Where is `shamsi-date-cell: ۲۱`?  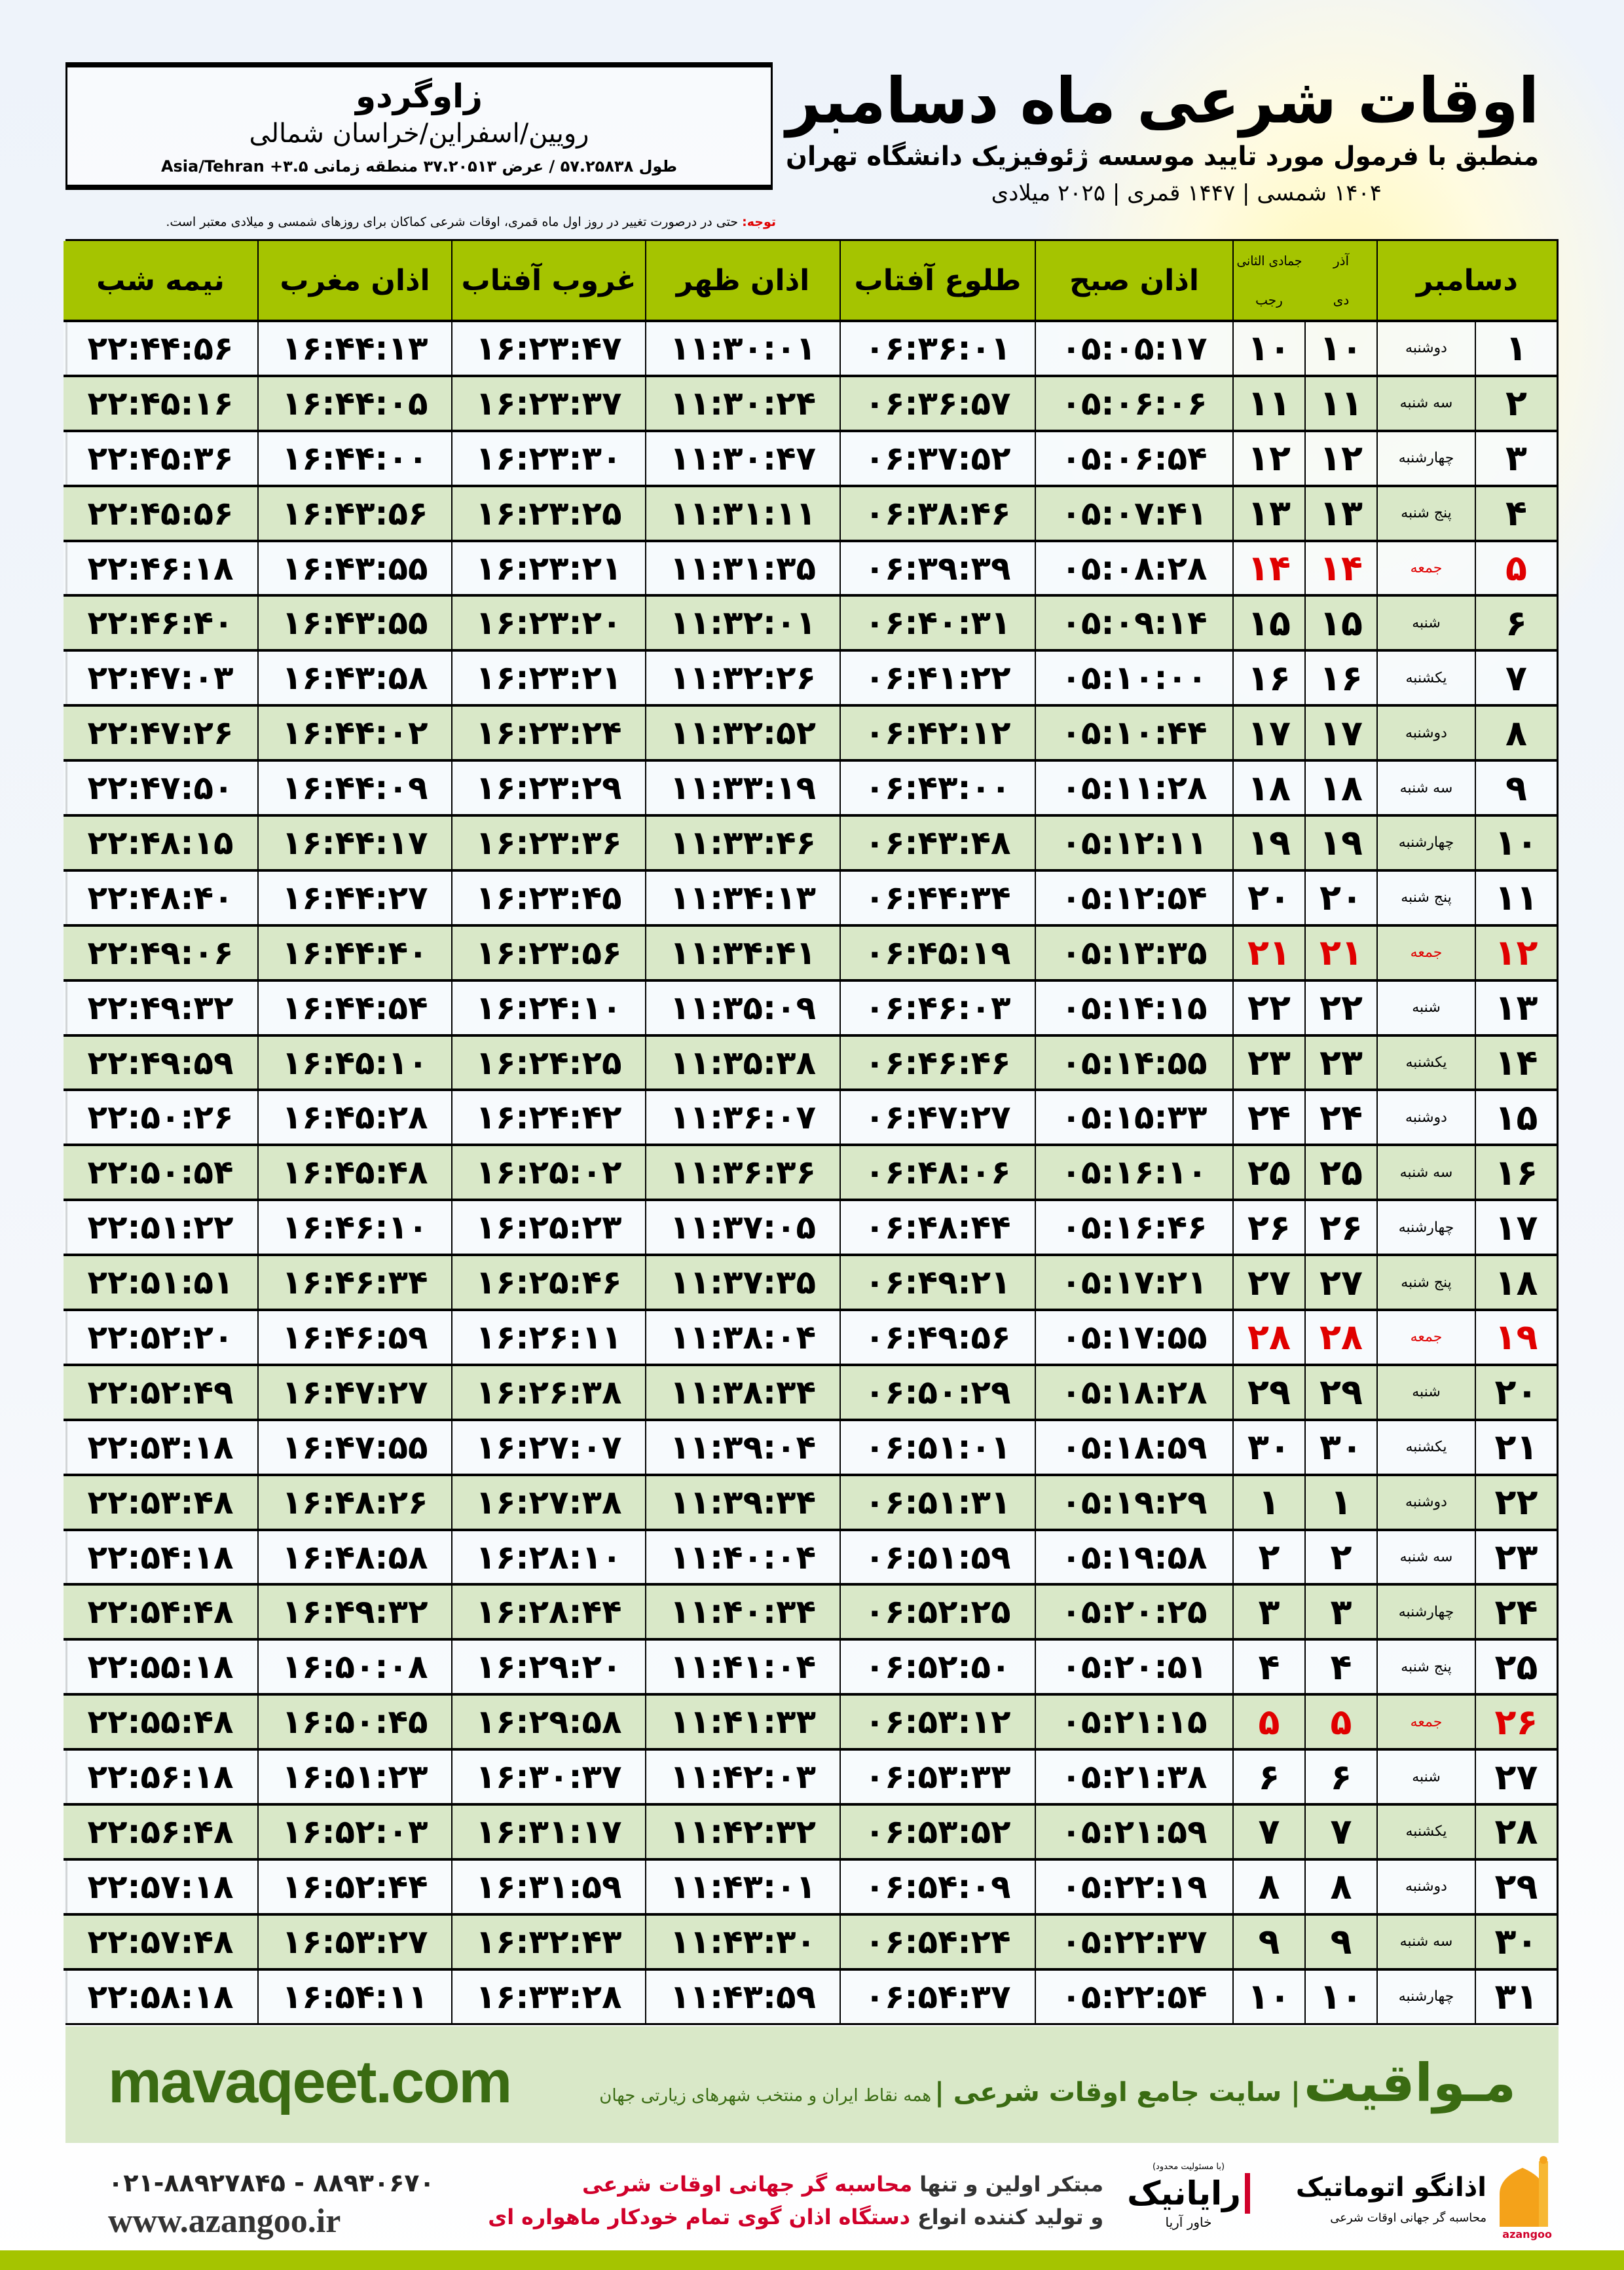
shamsi-date-cell: ۲۱ is located at coordinates (1340, 951).